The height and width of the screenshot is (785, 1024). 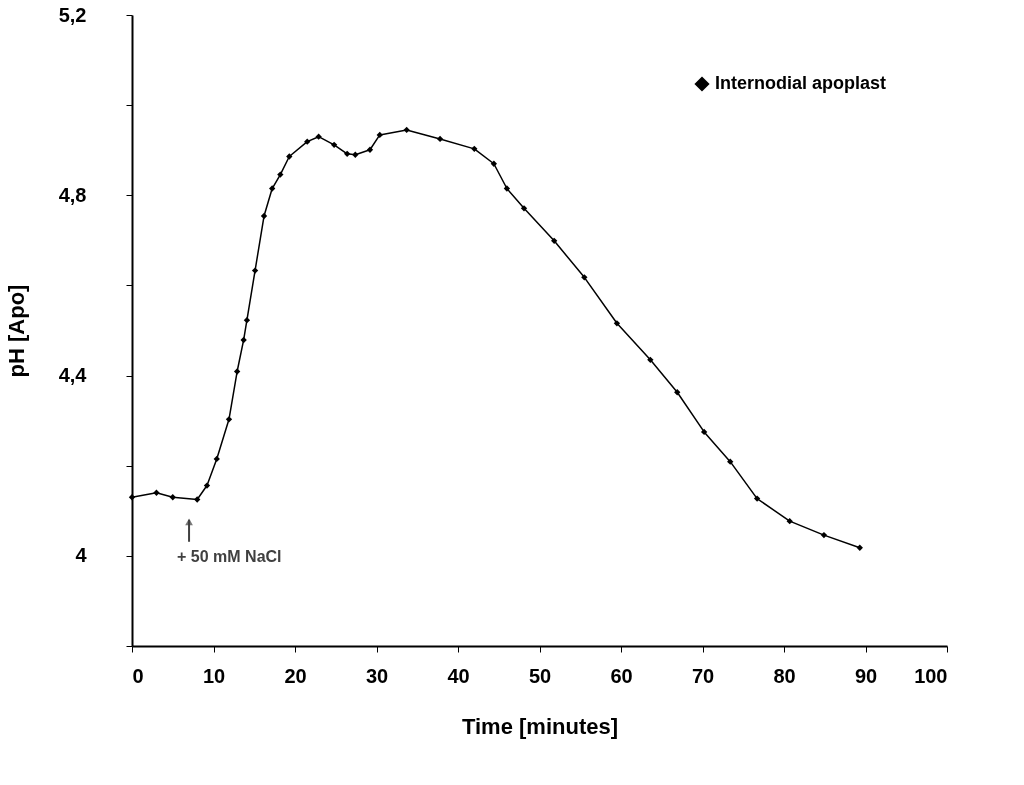 I want to click on x-tick-label: 20, so click(x=295, y=675).